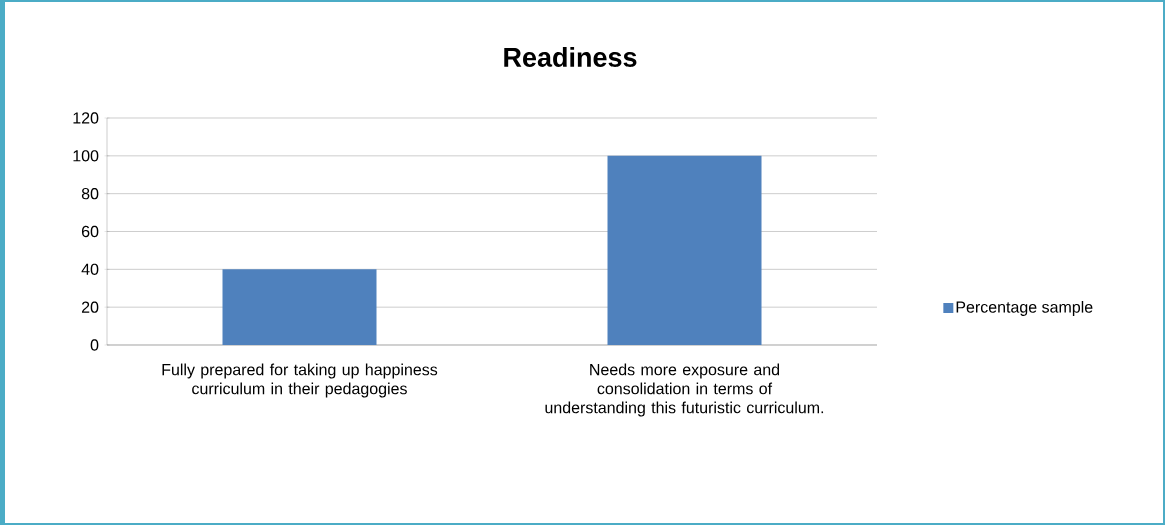 The width and height of the screenshot is (1165, 525). I want to click on x-tick-label: Needs more exposure and consolidation in terms of understanding this futuristic curriculum., so click(684, 390).